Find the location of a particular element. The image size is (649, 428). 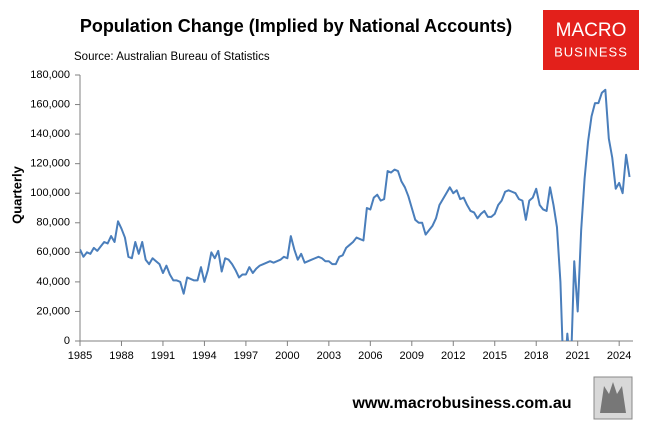

x-tick-label: 1997 is located at coordinates (246, 356).